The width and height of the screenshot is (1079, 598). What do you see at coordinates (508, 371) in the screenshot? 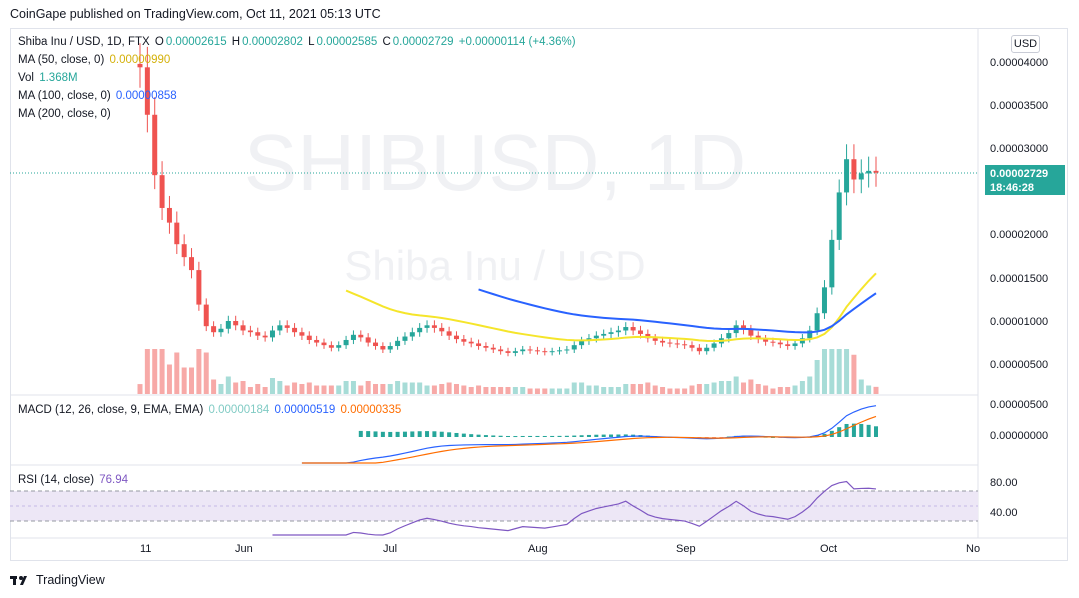
I see `volume-group` at bounding box center [508, 371].